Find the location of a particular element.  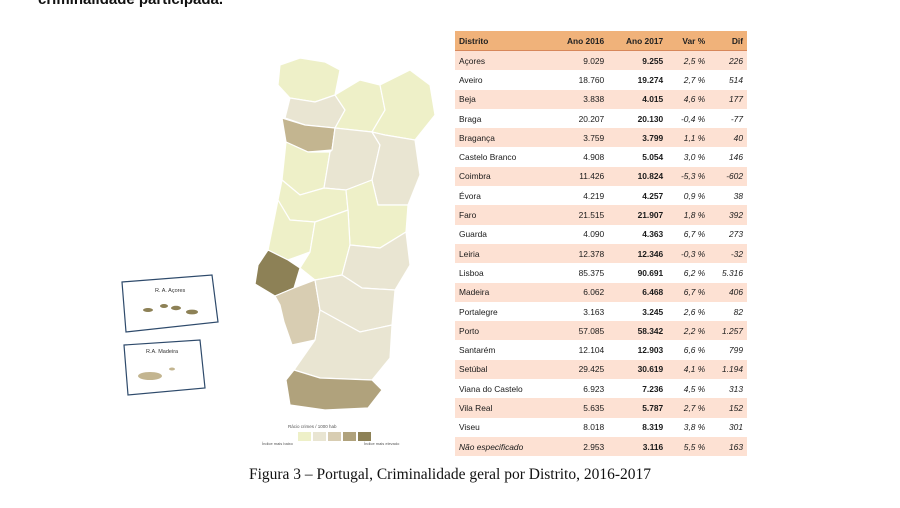

table-row: Açores 9.029 9.255 2,5 % 226 is located at coordinates (601, 60).